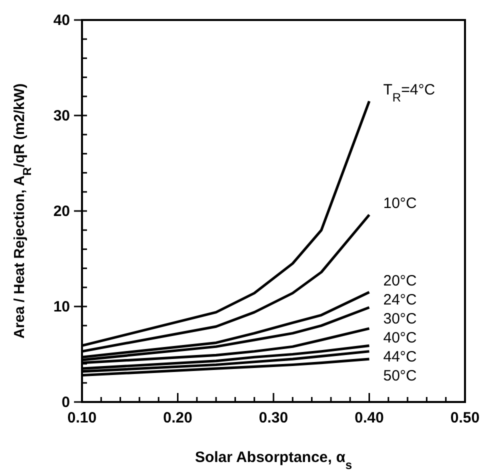 The image size is (494, 472). What do you see at coordinates (409, 92) in the screenshot?
I see `series-label: T$_{R}$=4°C` at bounding box center [409, 92].